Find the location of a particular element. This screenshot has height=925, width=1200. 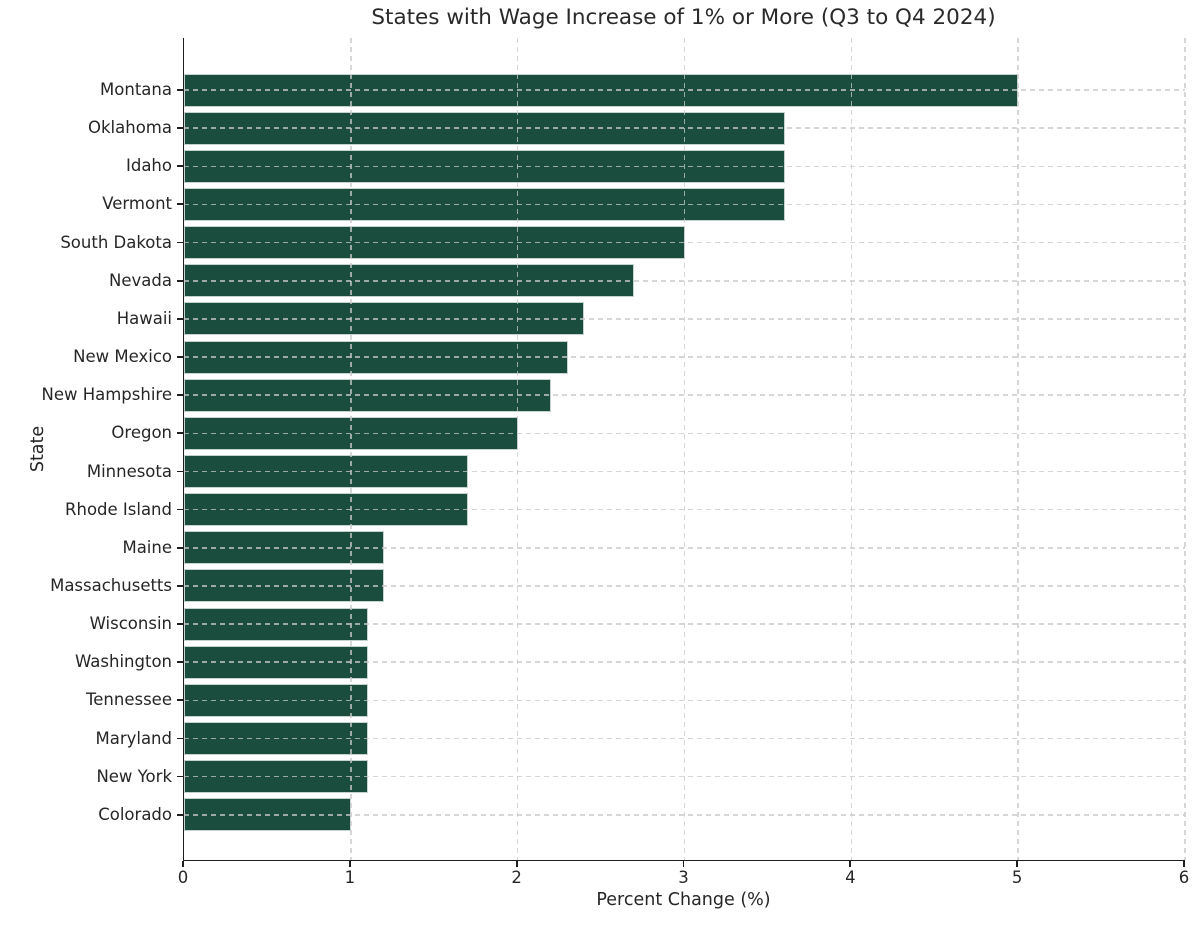

y-tick-mark-new-mexico is located at coordinates (180, 357).